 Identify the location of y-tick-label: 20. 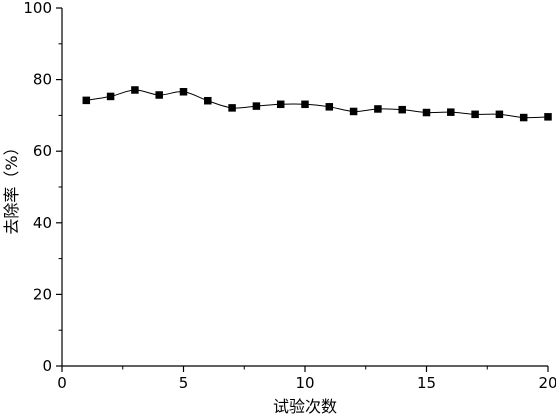
(42, 294).